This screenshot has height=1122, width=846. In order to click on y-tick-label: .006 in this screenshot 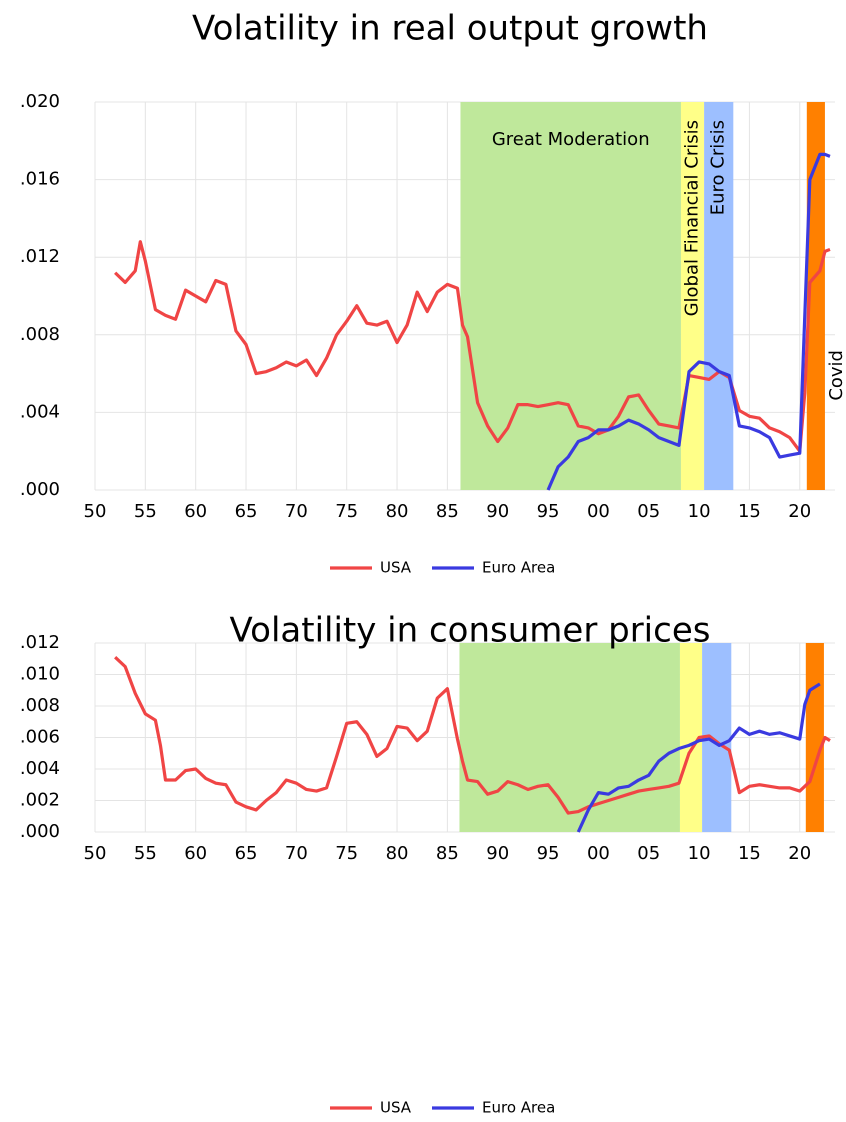, I will do `click(40, 737)`.